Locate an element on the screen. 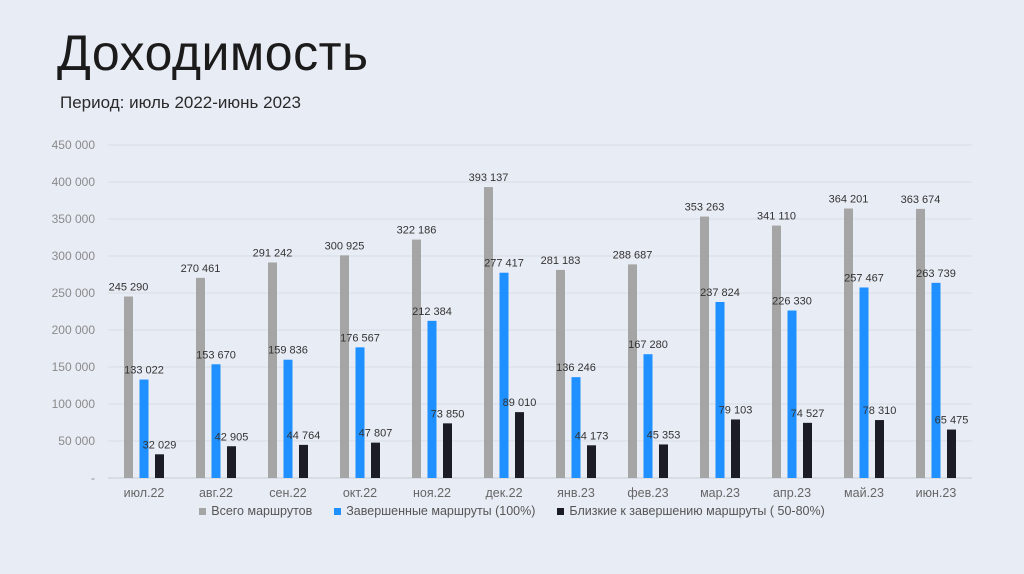 This screenshot has width=1024, height=574. data-label: 47 807 is located at coordinates (376, 434).